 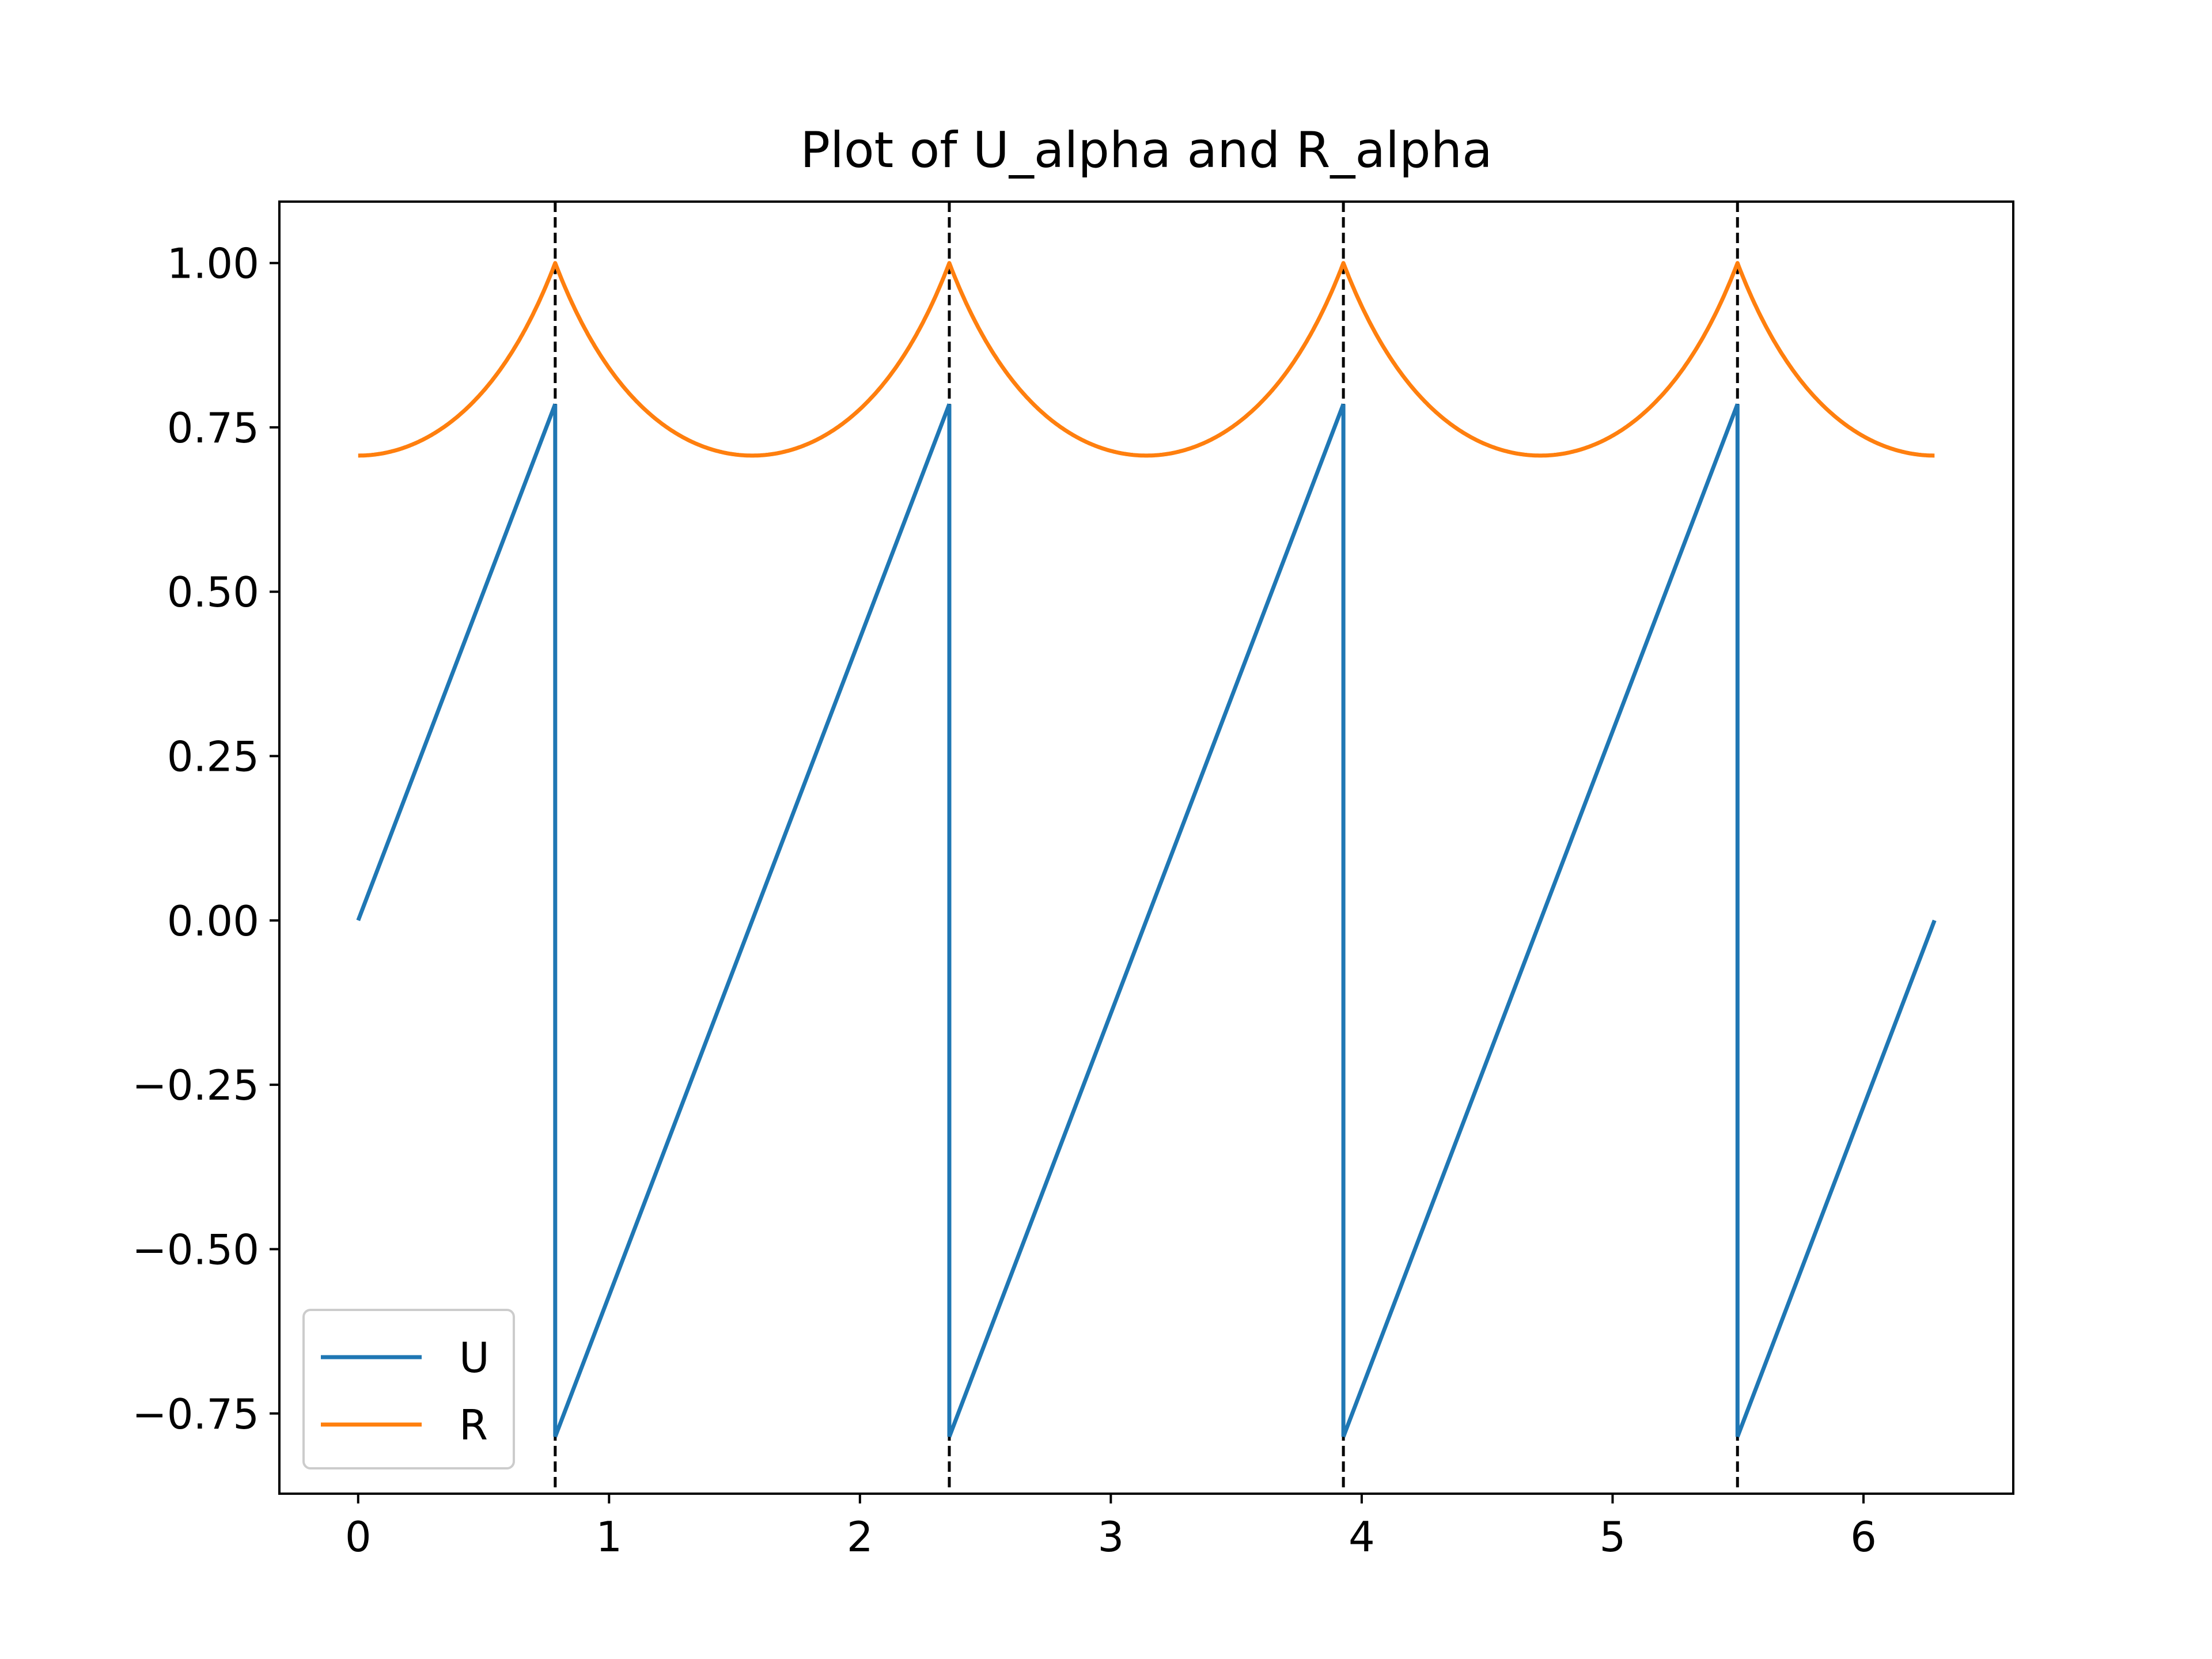 I want to click on legend: UR, so click(x=408, y=1389).